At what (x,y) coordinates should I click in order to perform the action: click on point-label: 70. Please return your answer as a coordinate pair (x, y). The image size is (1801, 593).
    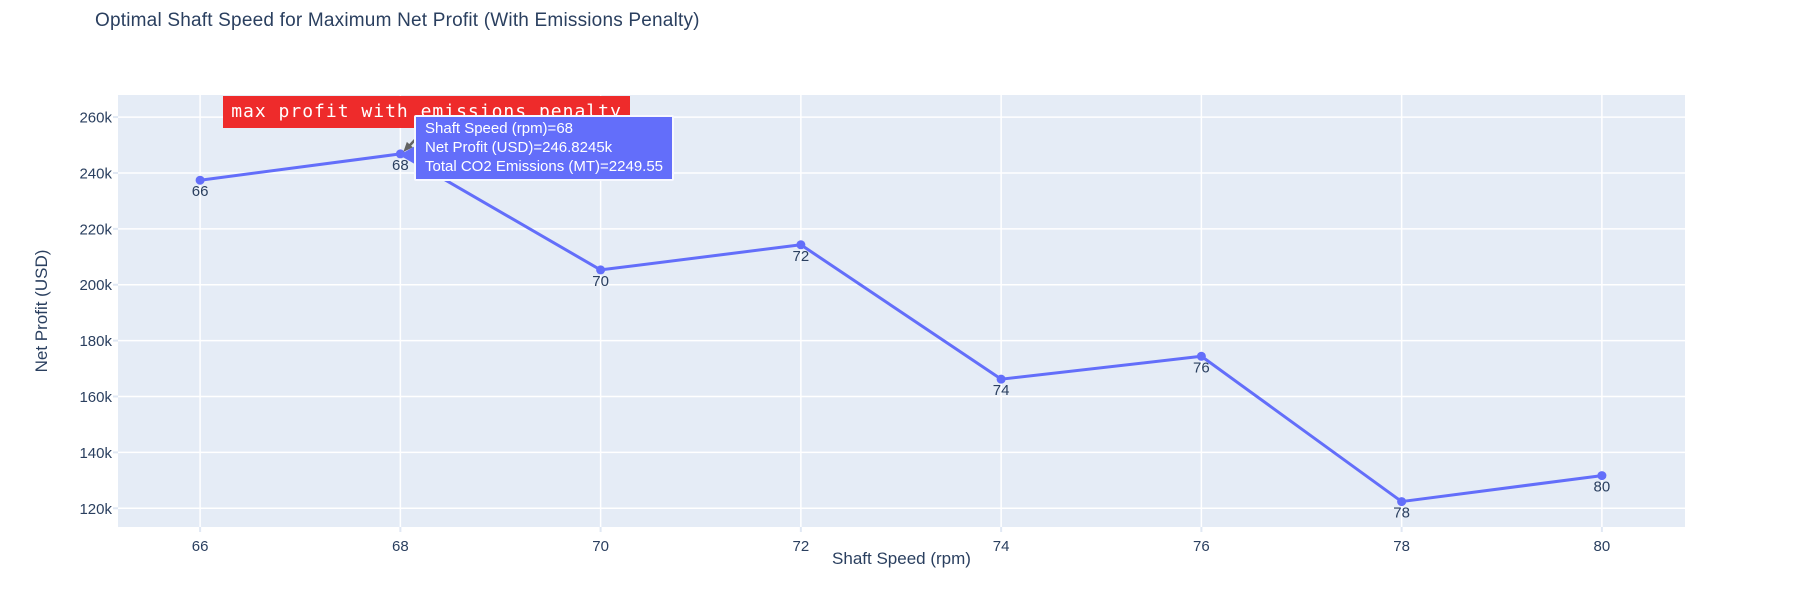
    Looking at the image, I should click on (600, 281).